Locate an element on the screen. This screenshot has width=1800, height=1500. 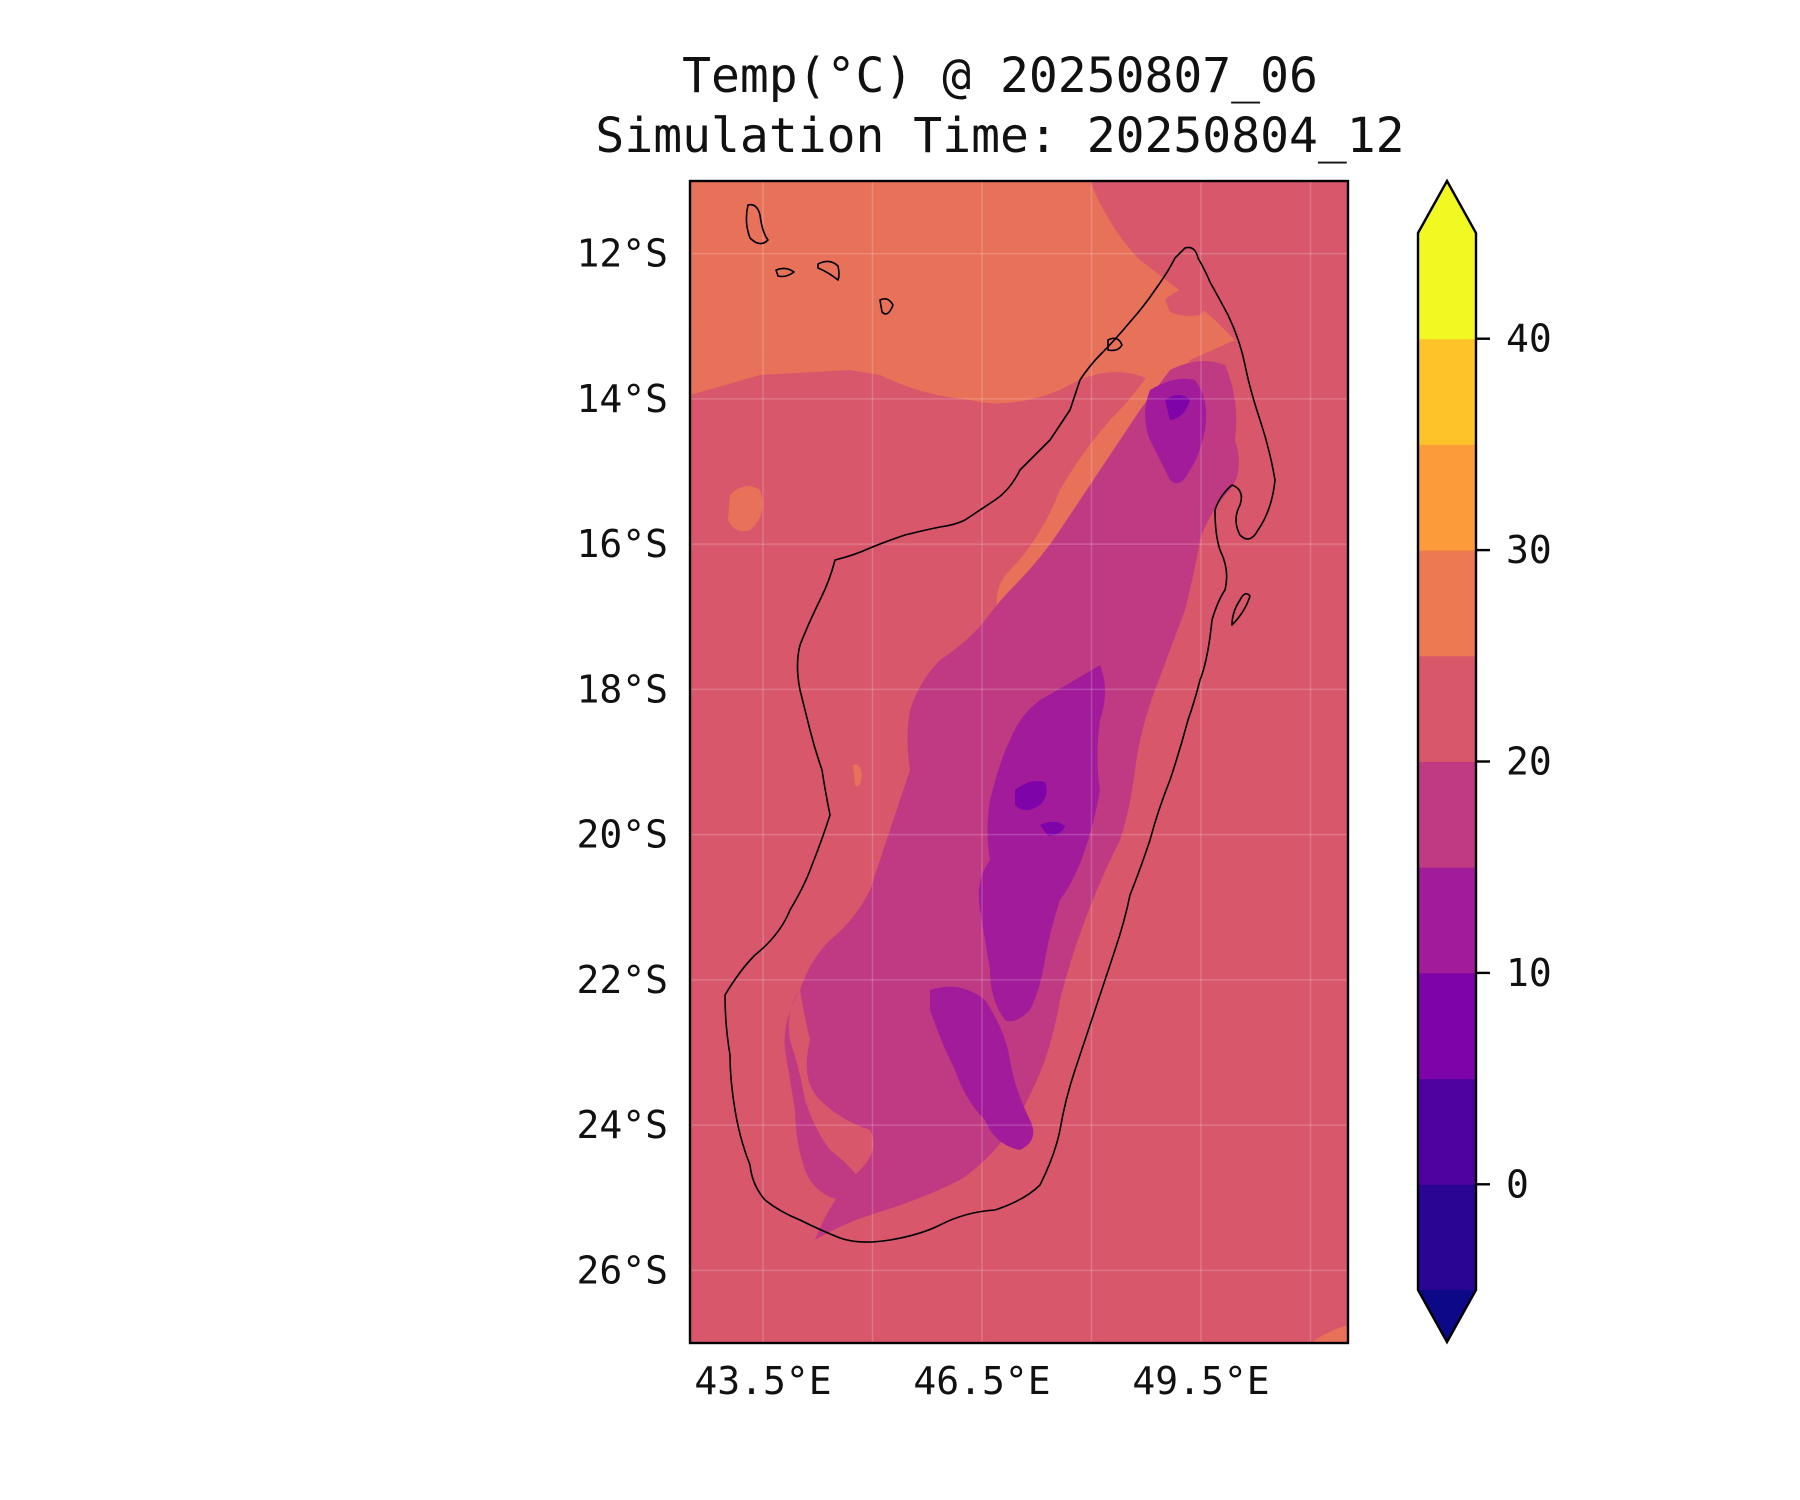
lat-tick-label: 24°S is located at coordinates (622, 1125).